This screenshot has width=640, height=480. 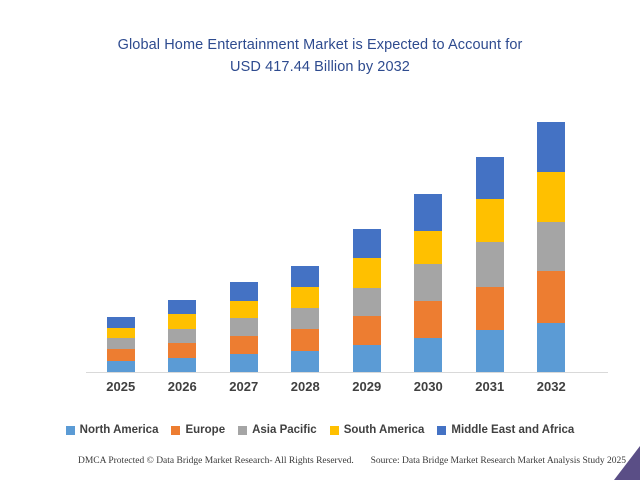 What do you see at coordinates (428, 386) in the screenshot?
I see `x-axis-label-2030: 2030` at bounding box center [428, 386].